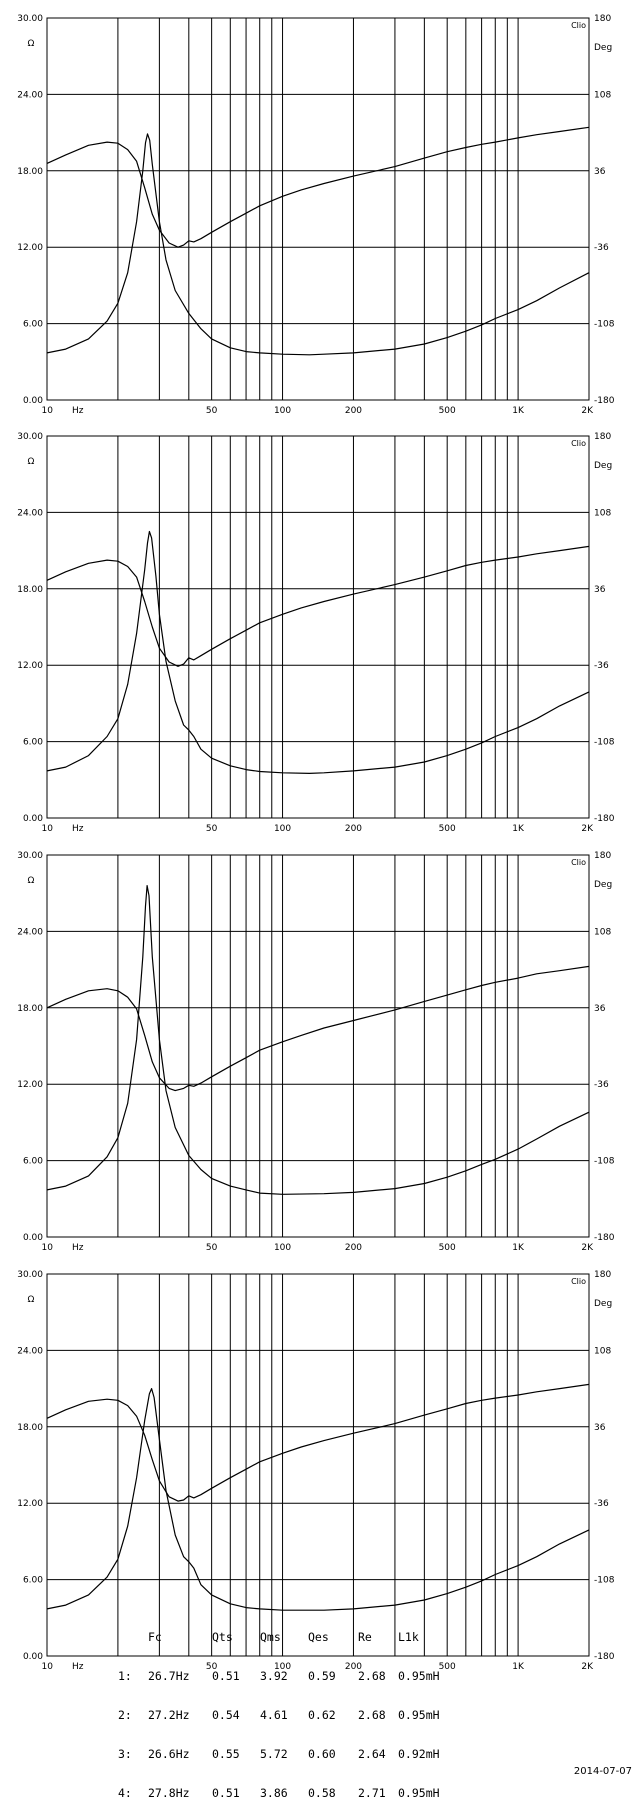 This screenshot has width=636, height=1813. What do you see at coordinates (125, 1754) in the screenshot?
I see `param-cell: 3:` at bounding box center [125, 1754].